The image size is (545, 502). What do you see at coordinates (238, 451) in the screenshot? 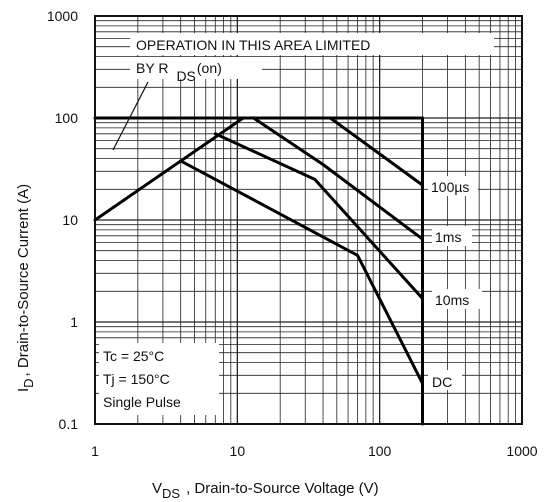
I see `x-tick-label-1: 10` at bounding box center [238, 451].